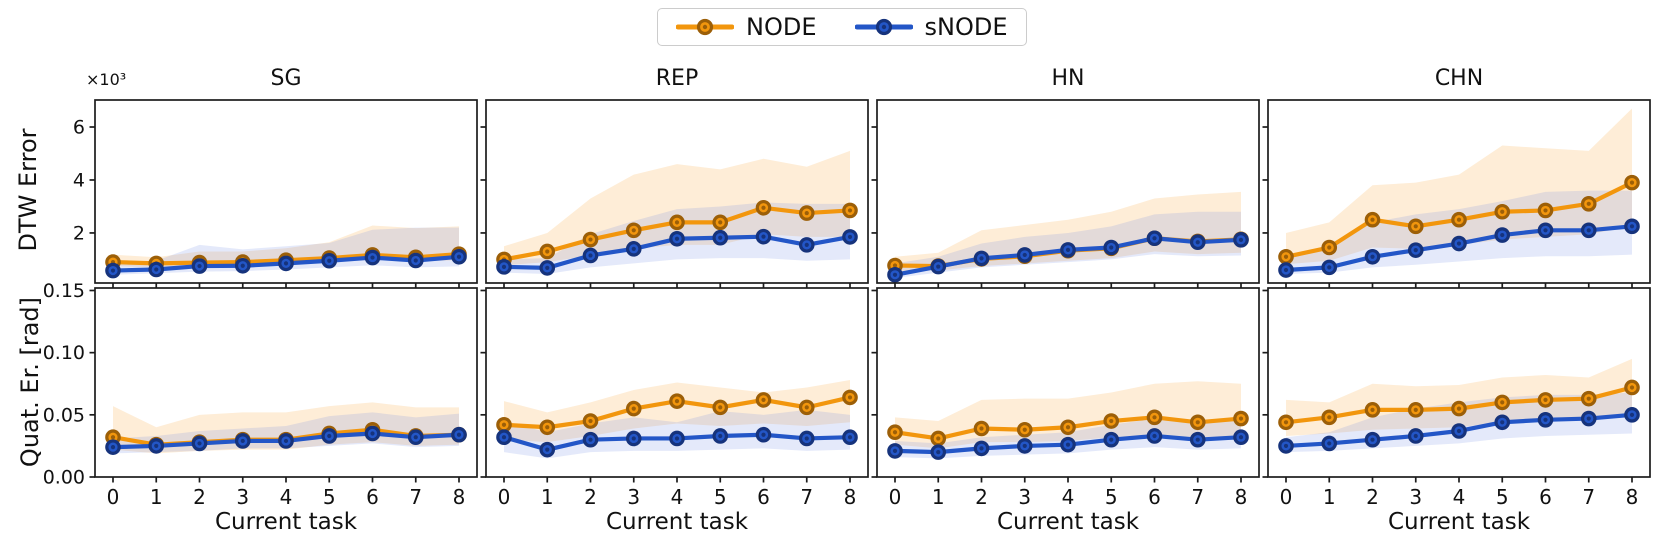  What do you see at coordinates (674, 194) in the screenshot?
I see `plot-dtw-rep` at bounding box center [674, 194].